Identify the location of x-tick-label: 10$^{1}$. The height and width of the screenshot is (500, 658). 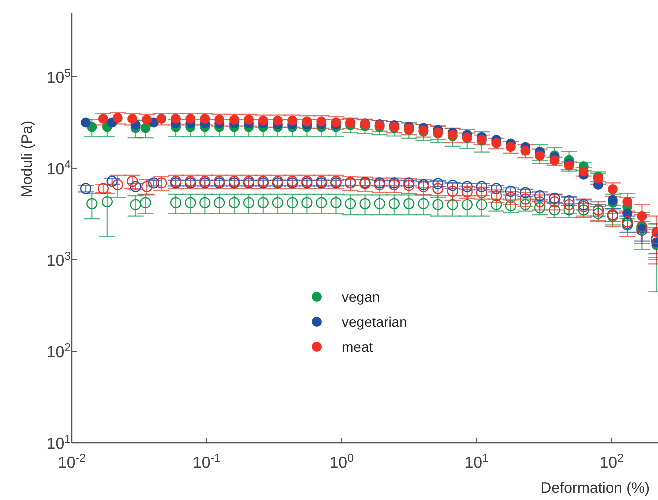
(476, 462).